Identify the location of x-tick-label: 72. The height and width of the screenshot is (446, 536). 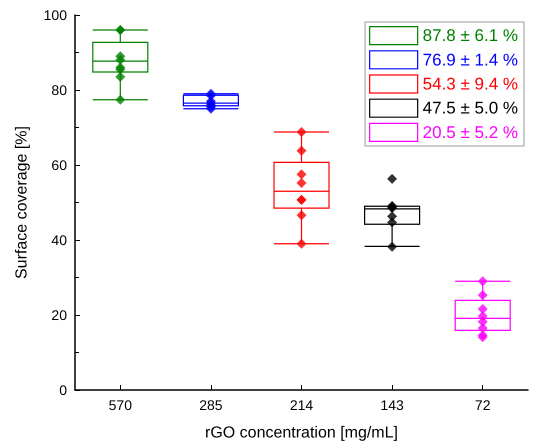
(482, 405).